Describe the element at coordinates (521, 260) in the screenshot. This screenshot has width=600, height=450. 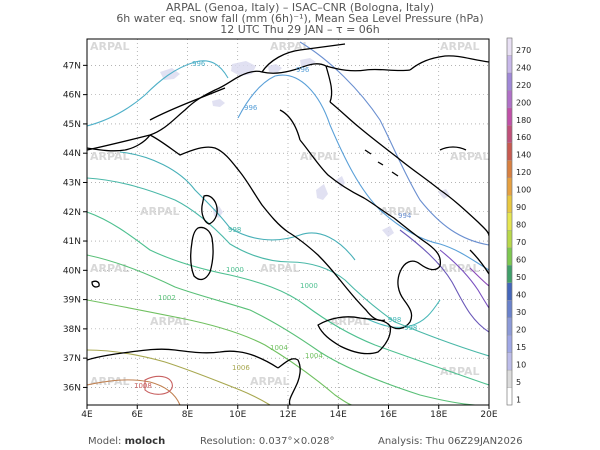
I see `colorbar-label: 60` at that location.